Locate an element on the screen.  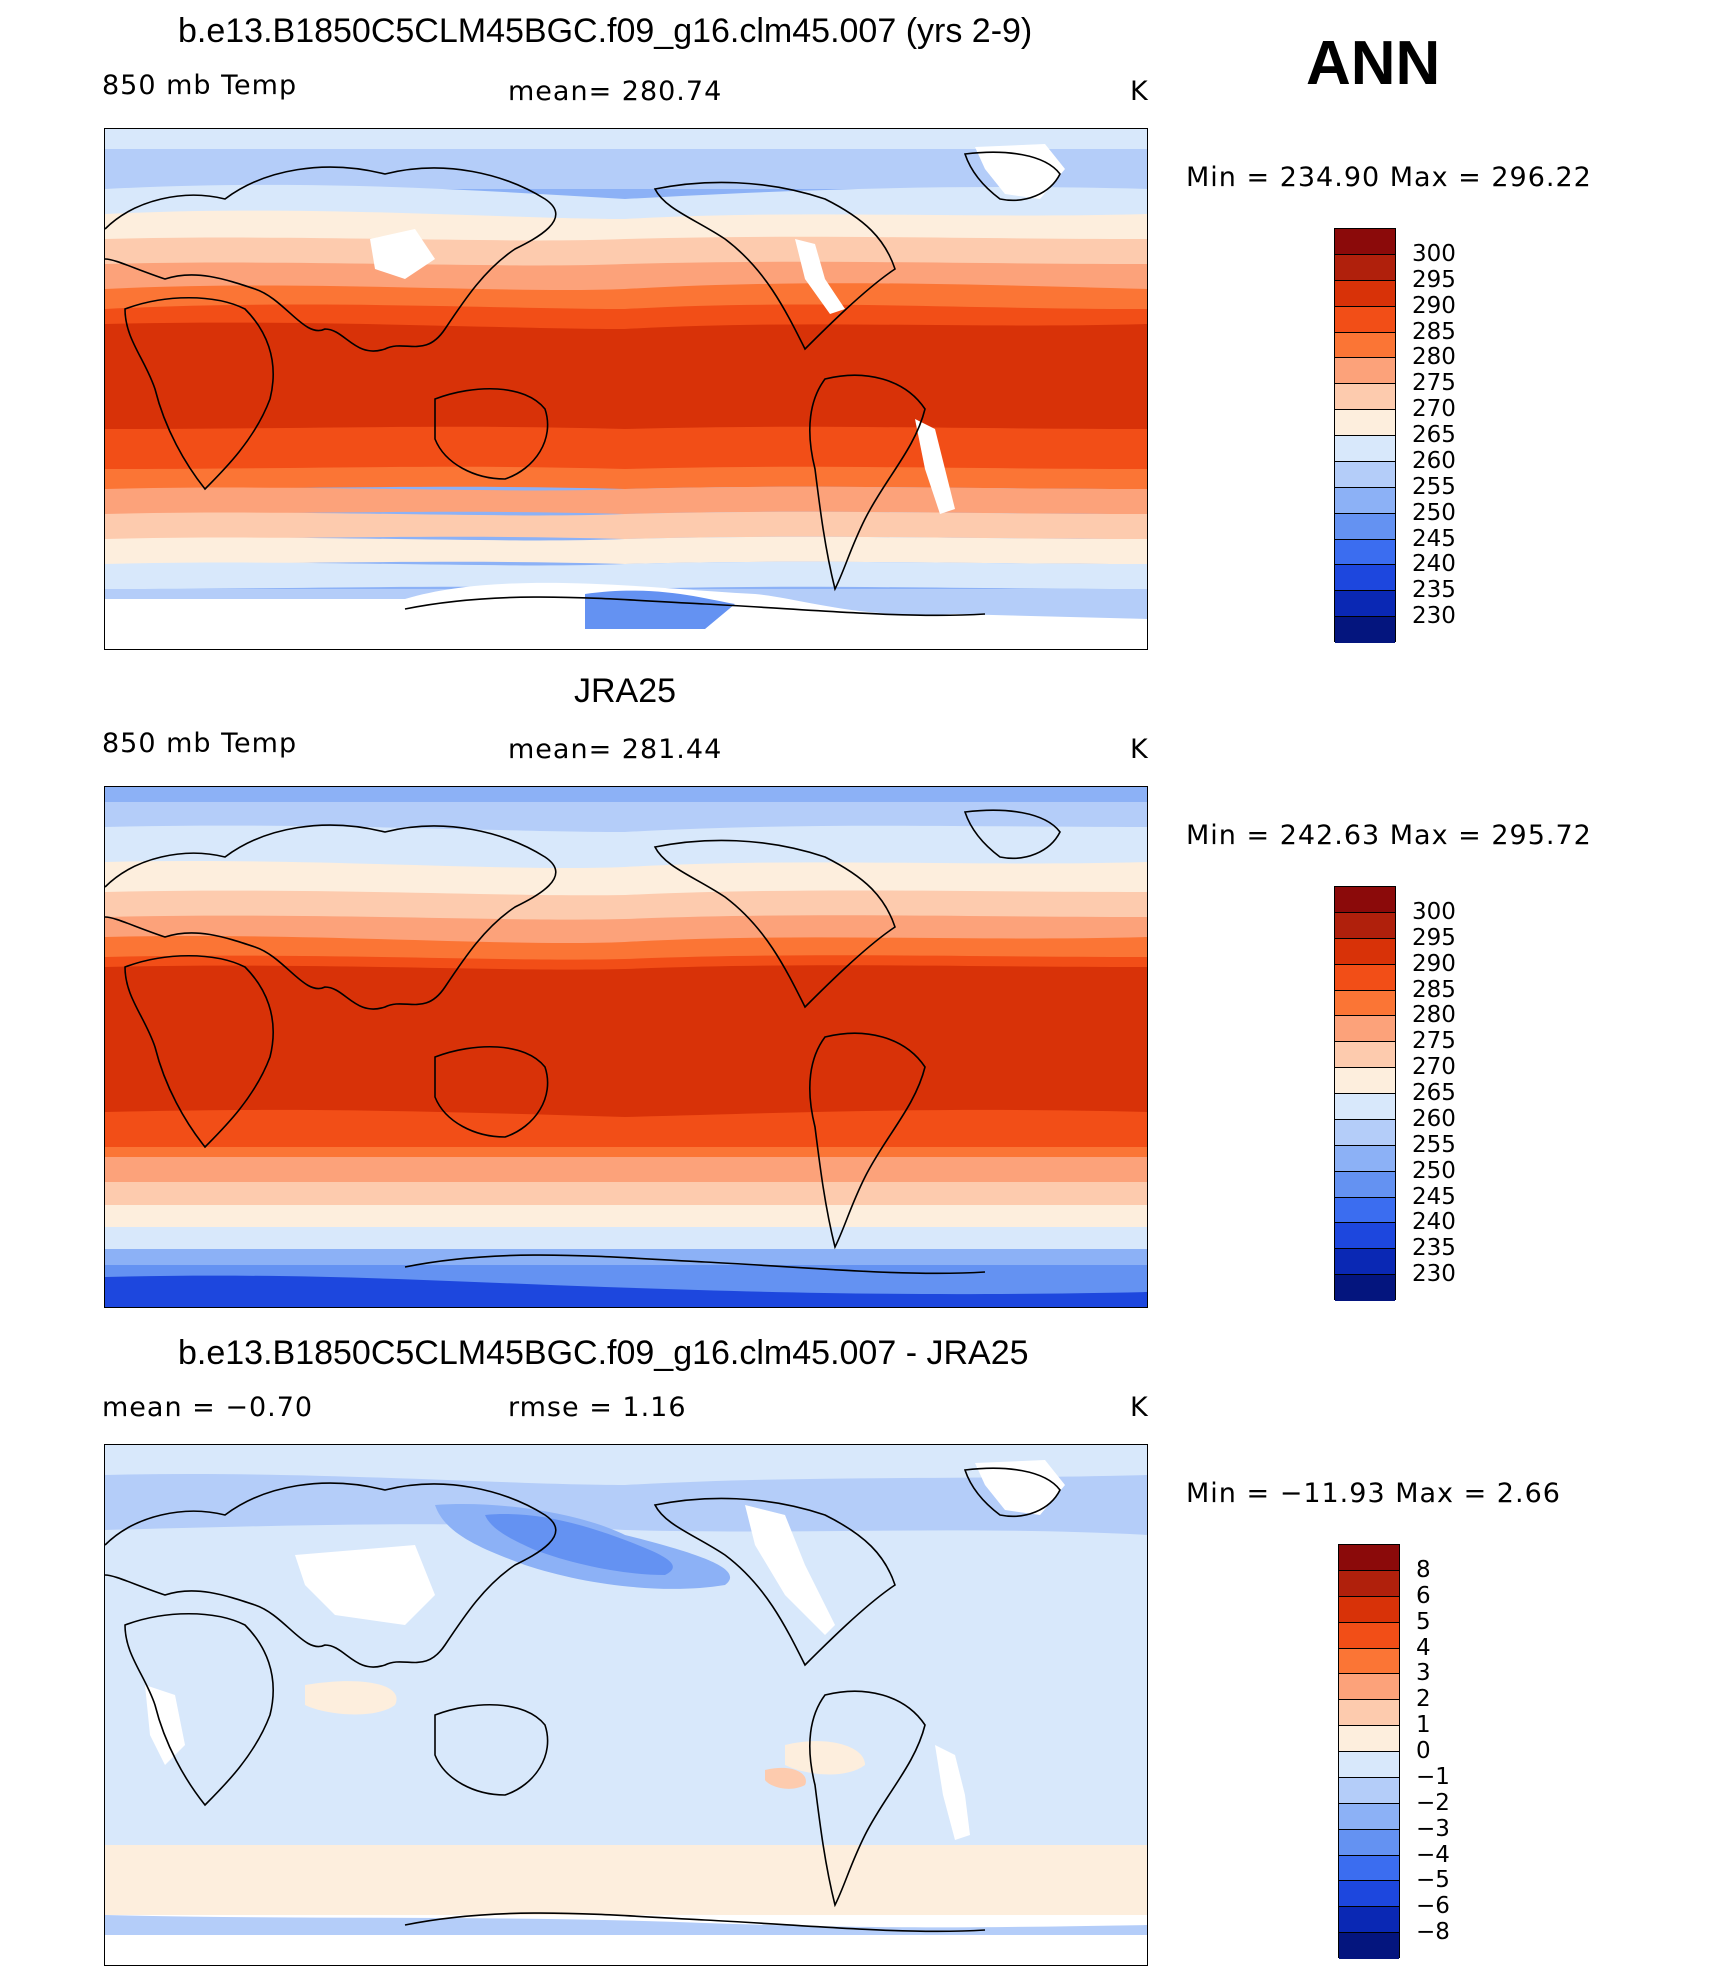
panel-3-colorbar: 8 6 5 4 3 2 1 0 −1 −2 −3 −4 −5 −6 −8 is located at coordinates (1408, 1751).